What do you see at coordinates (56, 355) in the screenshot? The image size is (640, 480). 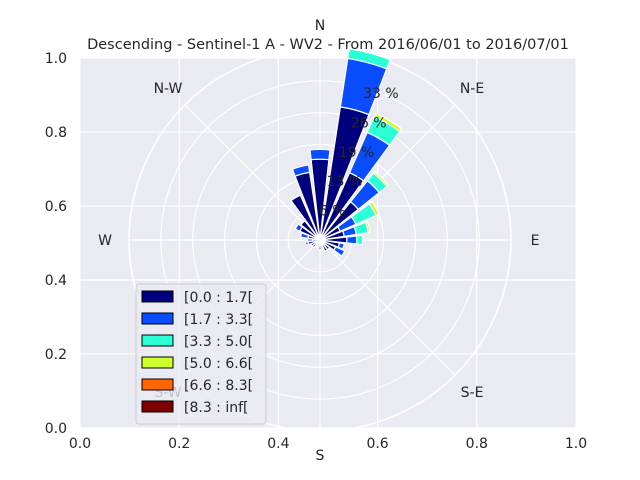 I see `y-tick-label: 0.2` at bounding box center [56, 355].